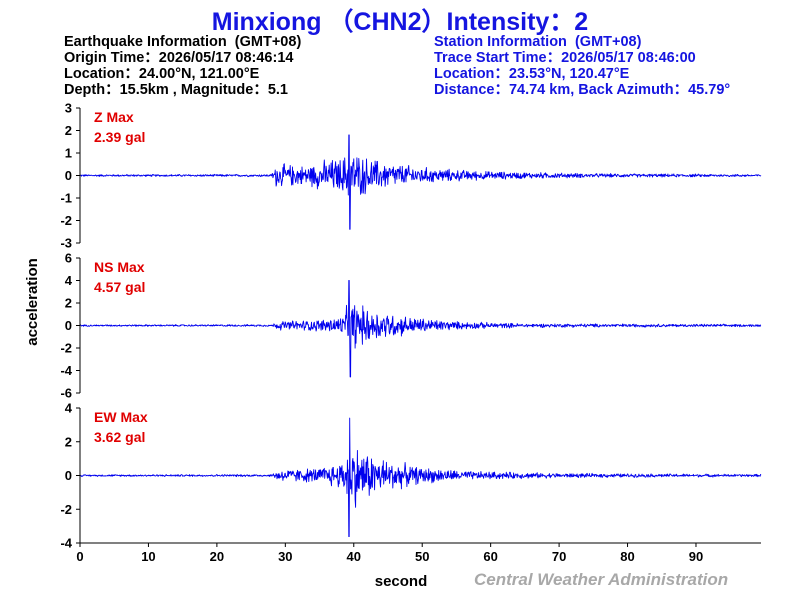 Image resolution: width=800 pixels, height=600 pixels. What do you see at coordinates (66, 220) in the screenshot?
I see `z-y-tick-label: -2` at bounding box center [66, 220].